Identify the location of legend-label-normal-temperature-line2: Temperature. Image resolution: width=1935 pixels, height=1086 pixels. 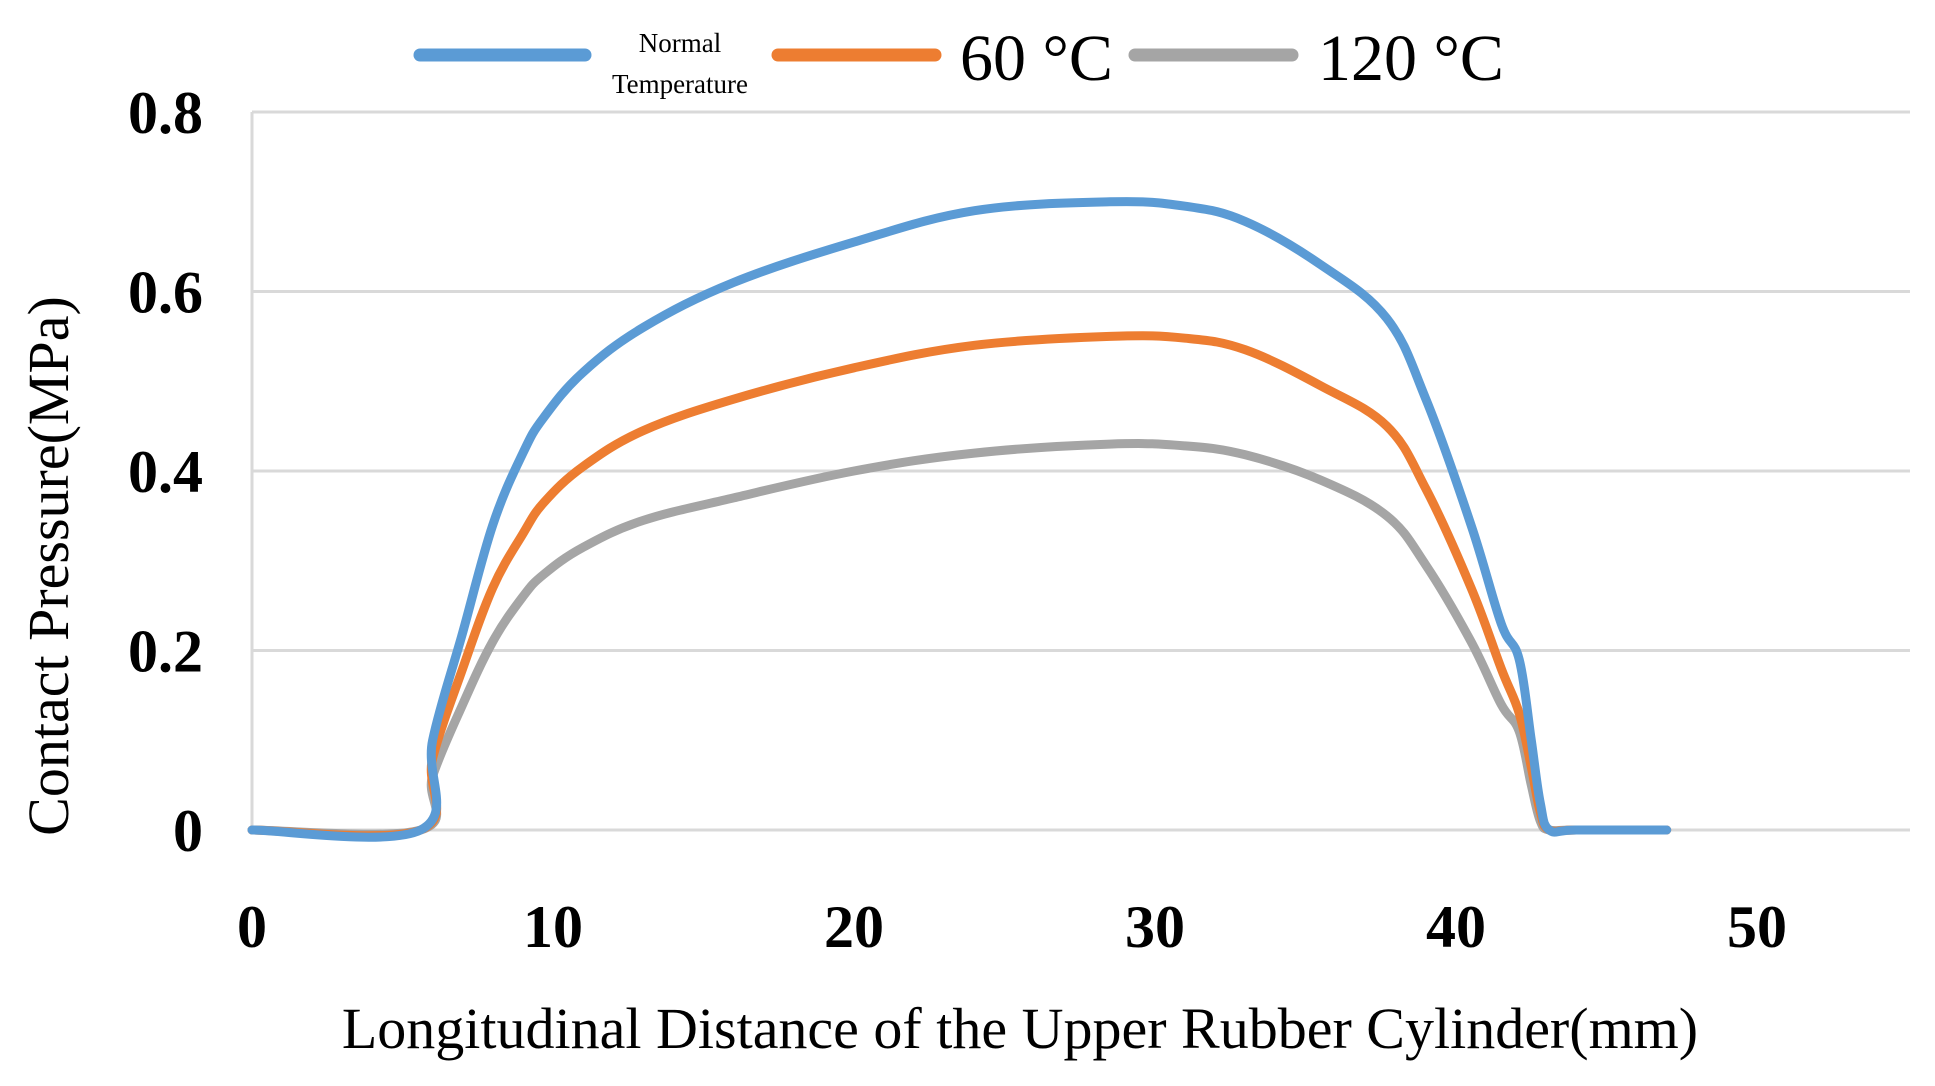
(680, 84).